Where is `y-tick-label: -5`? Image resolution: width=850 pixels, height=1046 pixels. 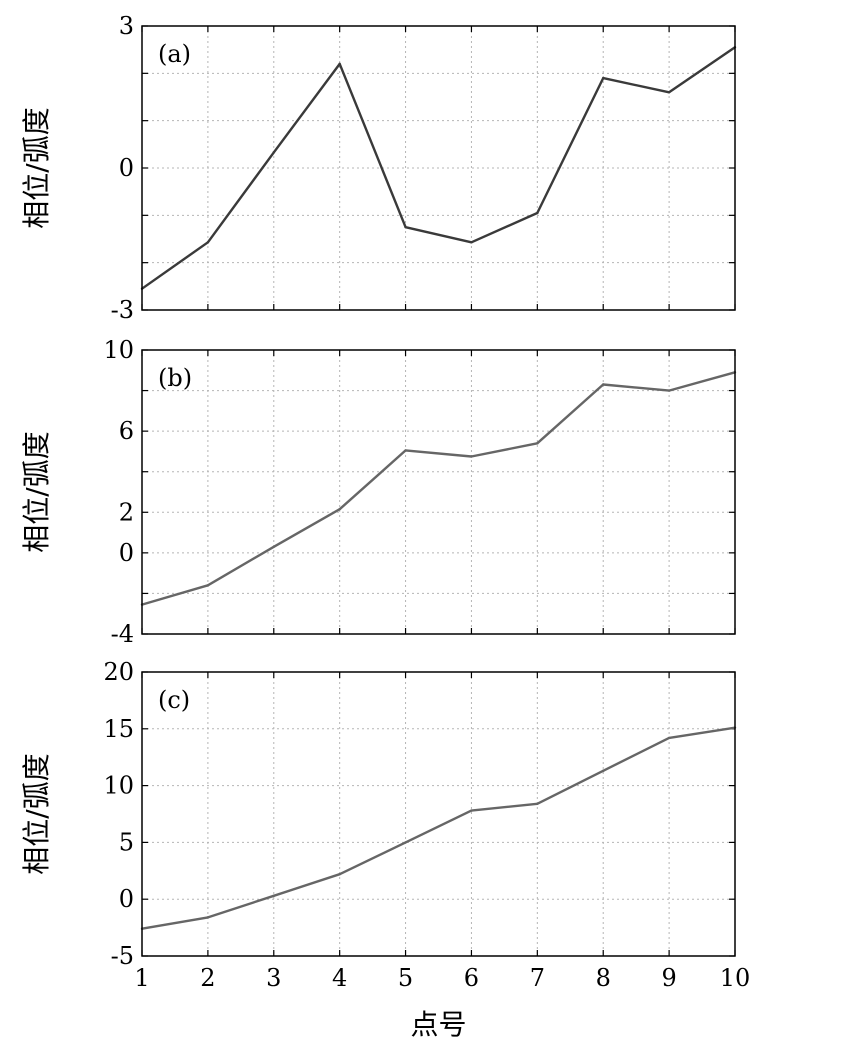 y-tick-label: -5 is located at coordinates (122, 956).